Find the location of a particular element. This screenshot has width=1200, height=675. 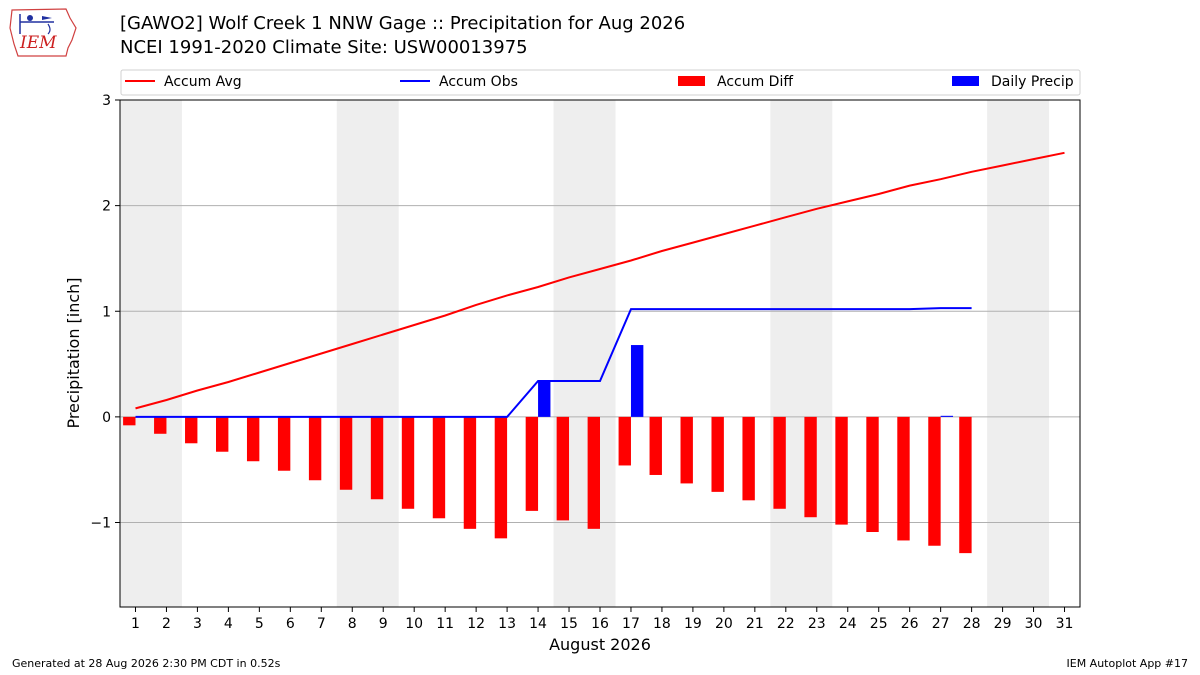

legend: Accum Avg Accum Obs Accum Diff Daily Precip is located at coordinates (600, 82).